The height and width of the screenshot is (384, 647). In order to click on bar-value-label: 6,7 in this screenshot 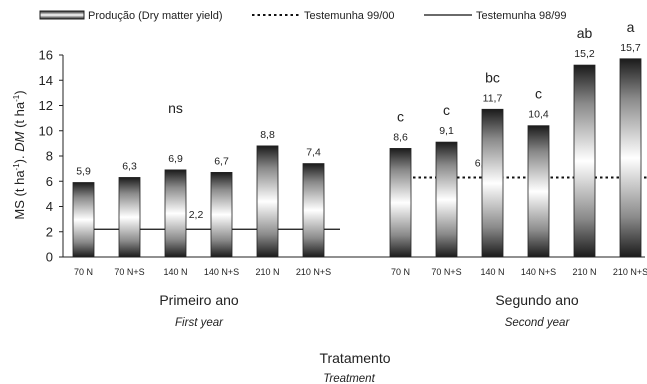, I will do `click(221, 161)`.